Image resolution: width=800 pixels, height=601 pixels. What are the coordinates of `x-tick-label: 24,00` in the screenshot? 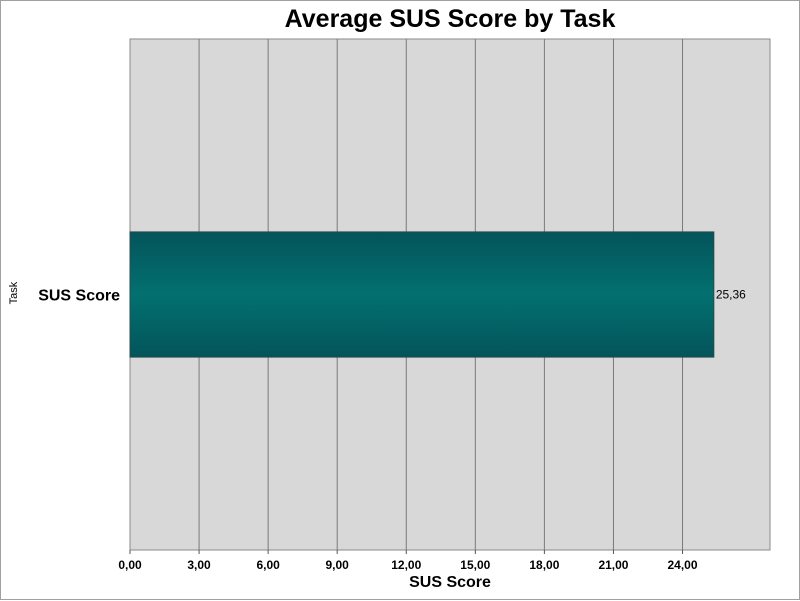 It's located at (683, 565).